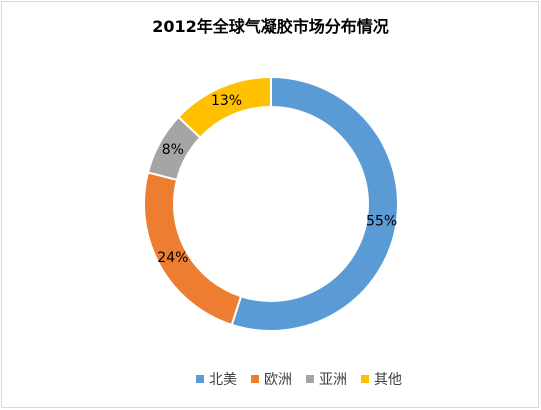  I want to click on data-label: 8%, so click(173, 150).